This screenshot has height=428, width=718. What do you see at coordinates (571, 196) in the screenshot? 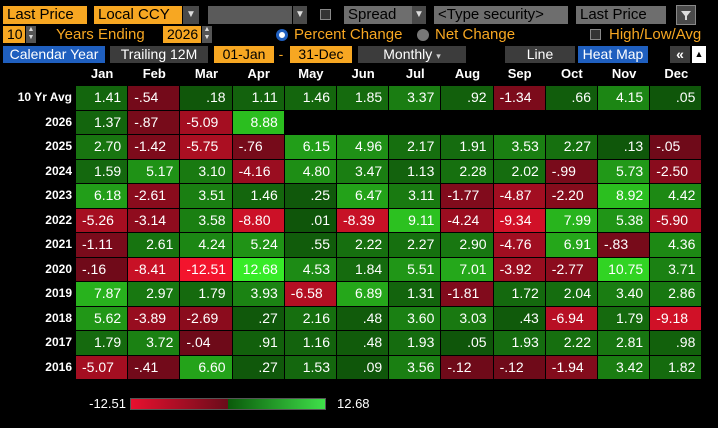
I see `heat-cell: -2.20` at bounding box center [571, 196].